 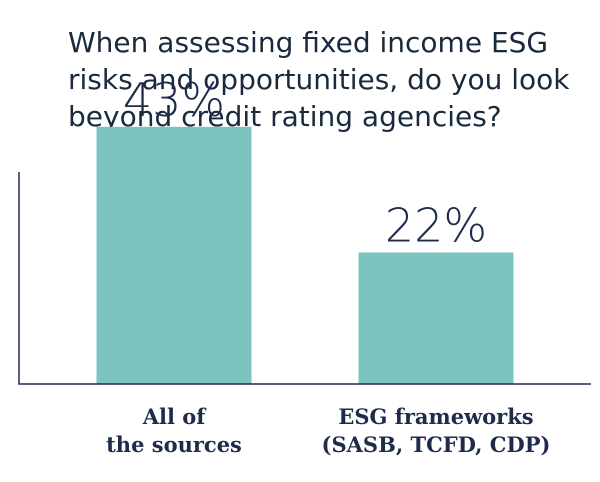 I want to click on category-label-2-line-1: ESG frameworks, so click(x=435, y=416).